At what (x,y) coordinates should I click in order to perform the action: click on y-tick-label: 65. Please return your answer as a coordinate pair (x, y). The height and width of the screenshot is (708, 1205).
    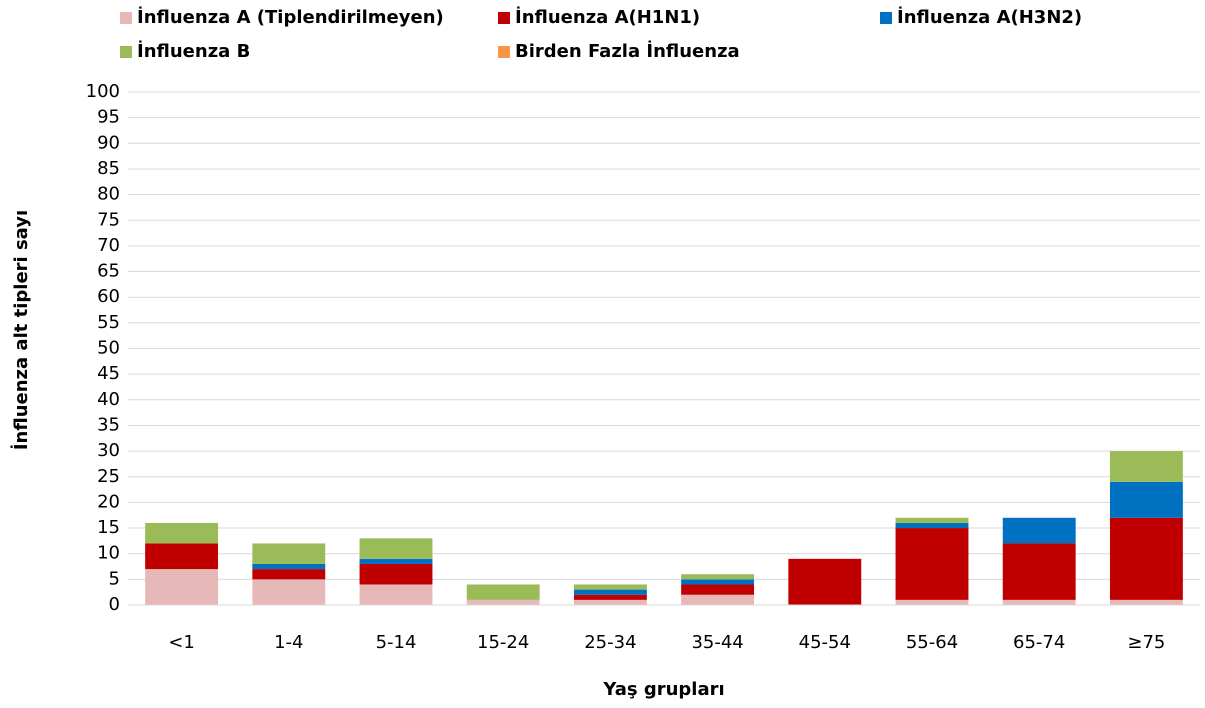
    Looking at the image, I should click on (108, 271).